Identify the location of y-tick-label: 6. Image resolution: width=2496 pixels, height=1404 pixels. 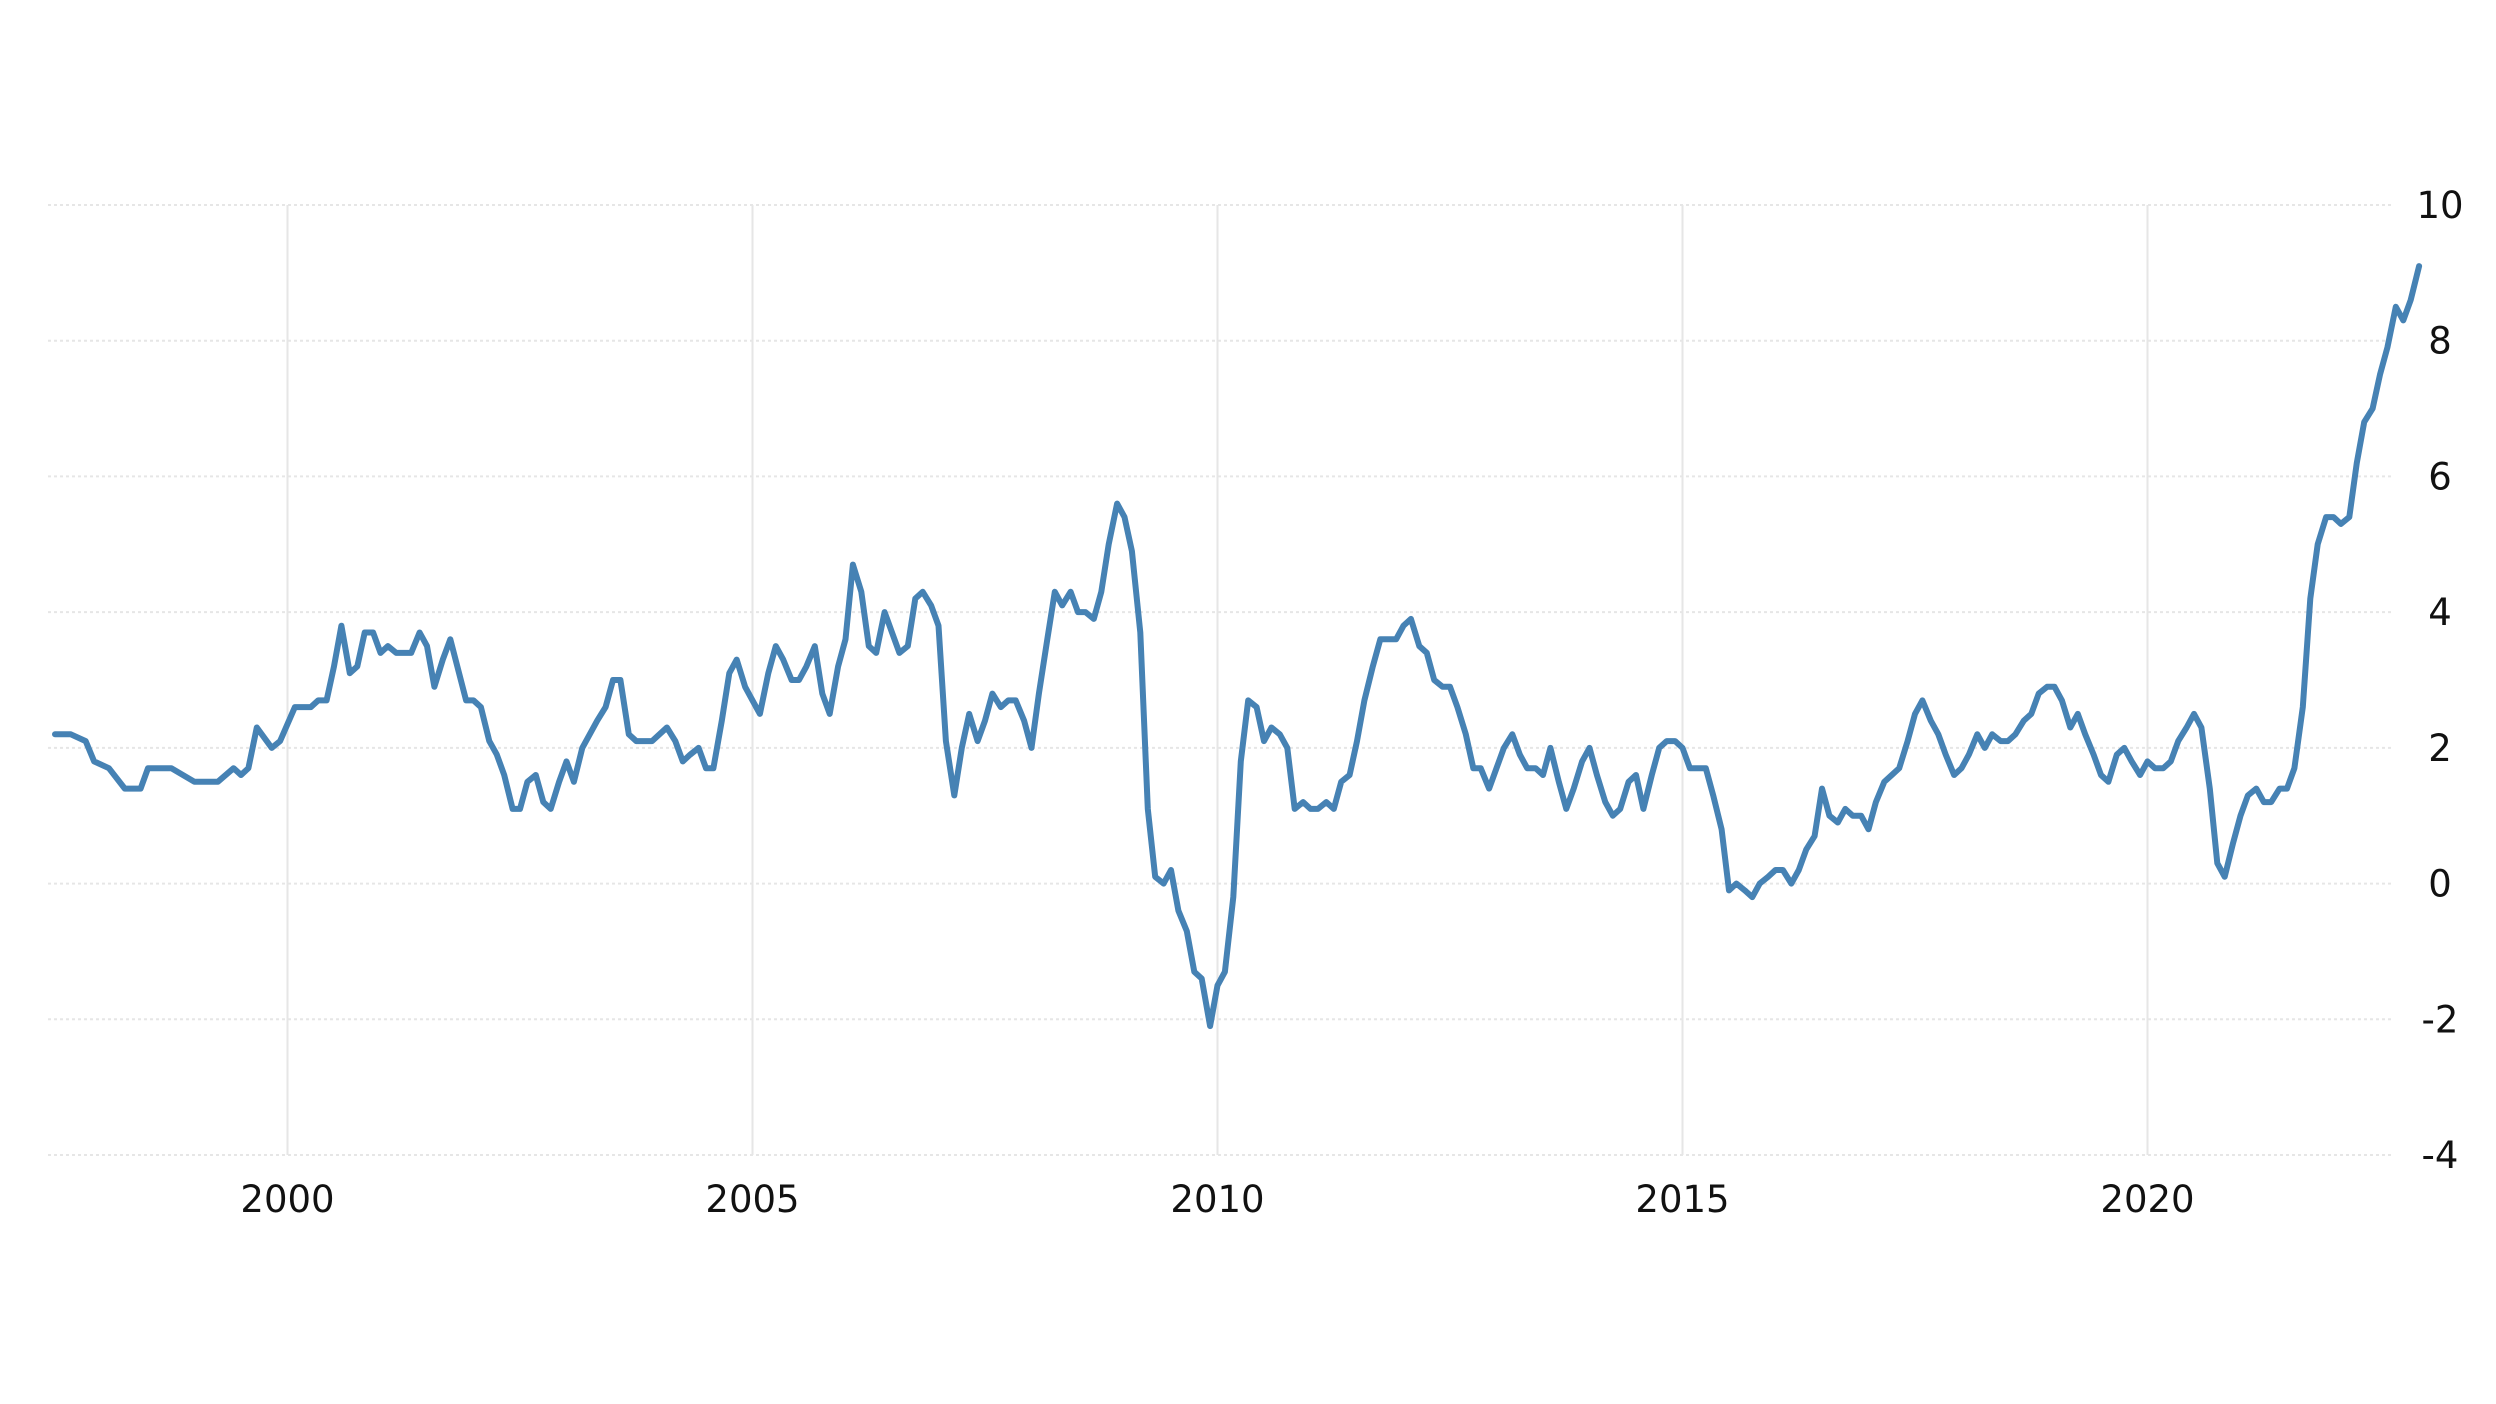
(2440, 476).